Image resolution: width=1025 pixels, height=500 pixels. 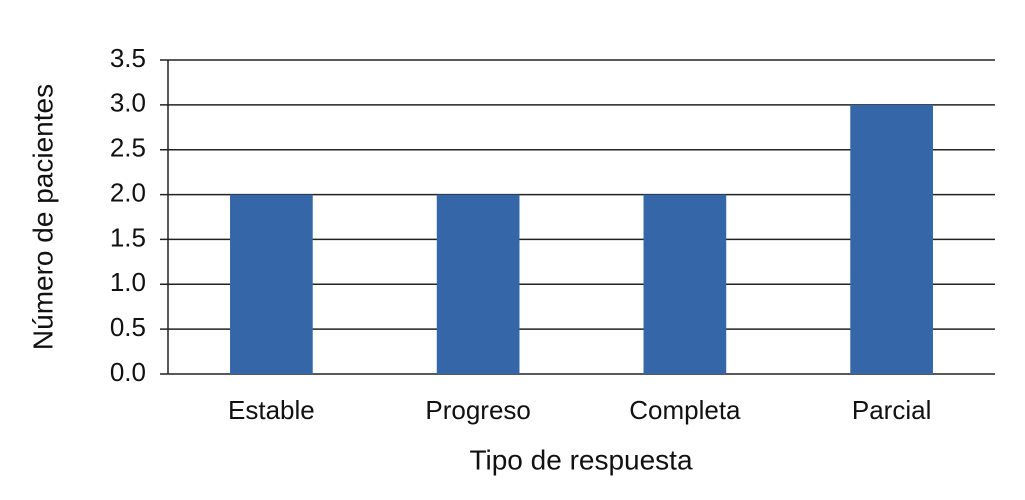 What do you see at coordinates (128, 327) in the screenshot?
I see `y-tick-label: 0.5` at bounding box center [128, 327].